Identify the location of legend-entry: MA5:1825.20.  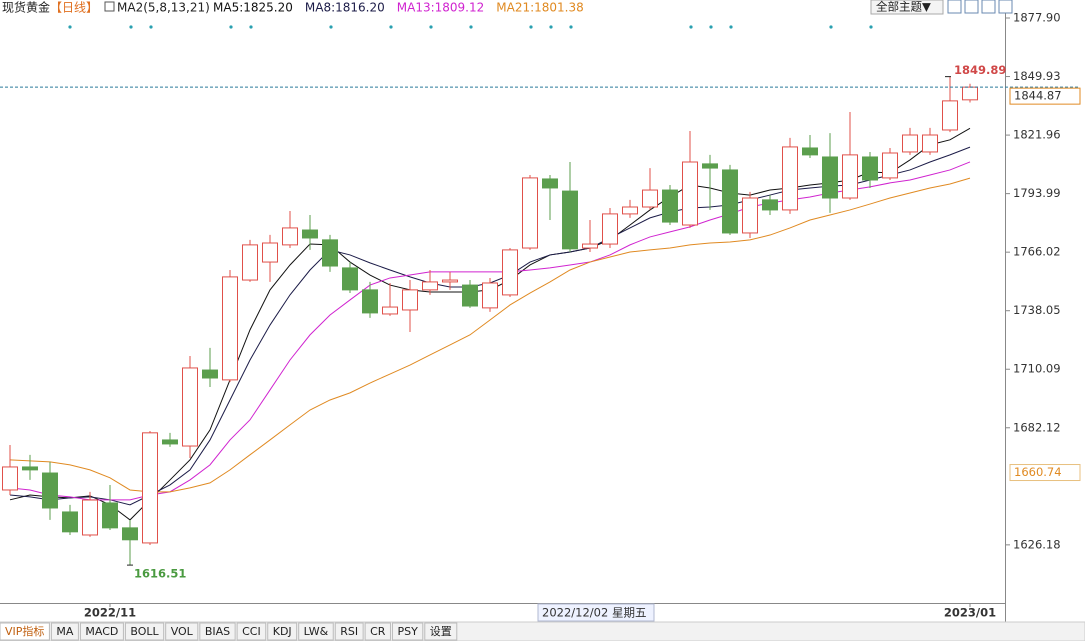
(253, 8).